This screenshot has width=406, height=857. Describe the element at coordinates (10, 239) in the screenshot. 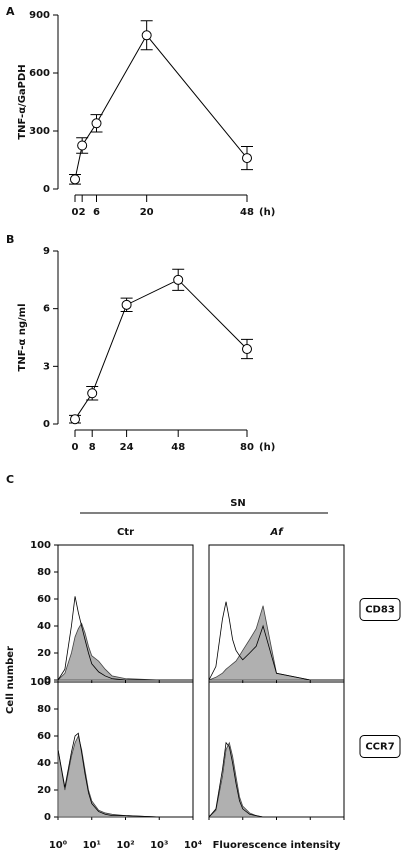

I see `panel-label: B` at that location.